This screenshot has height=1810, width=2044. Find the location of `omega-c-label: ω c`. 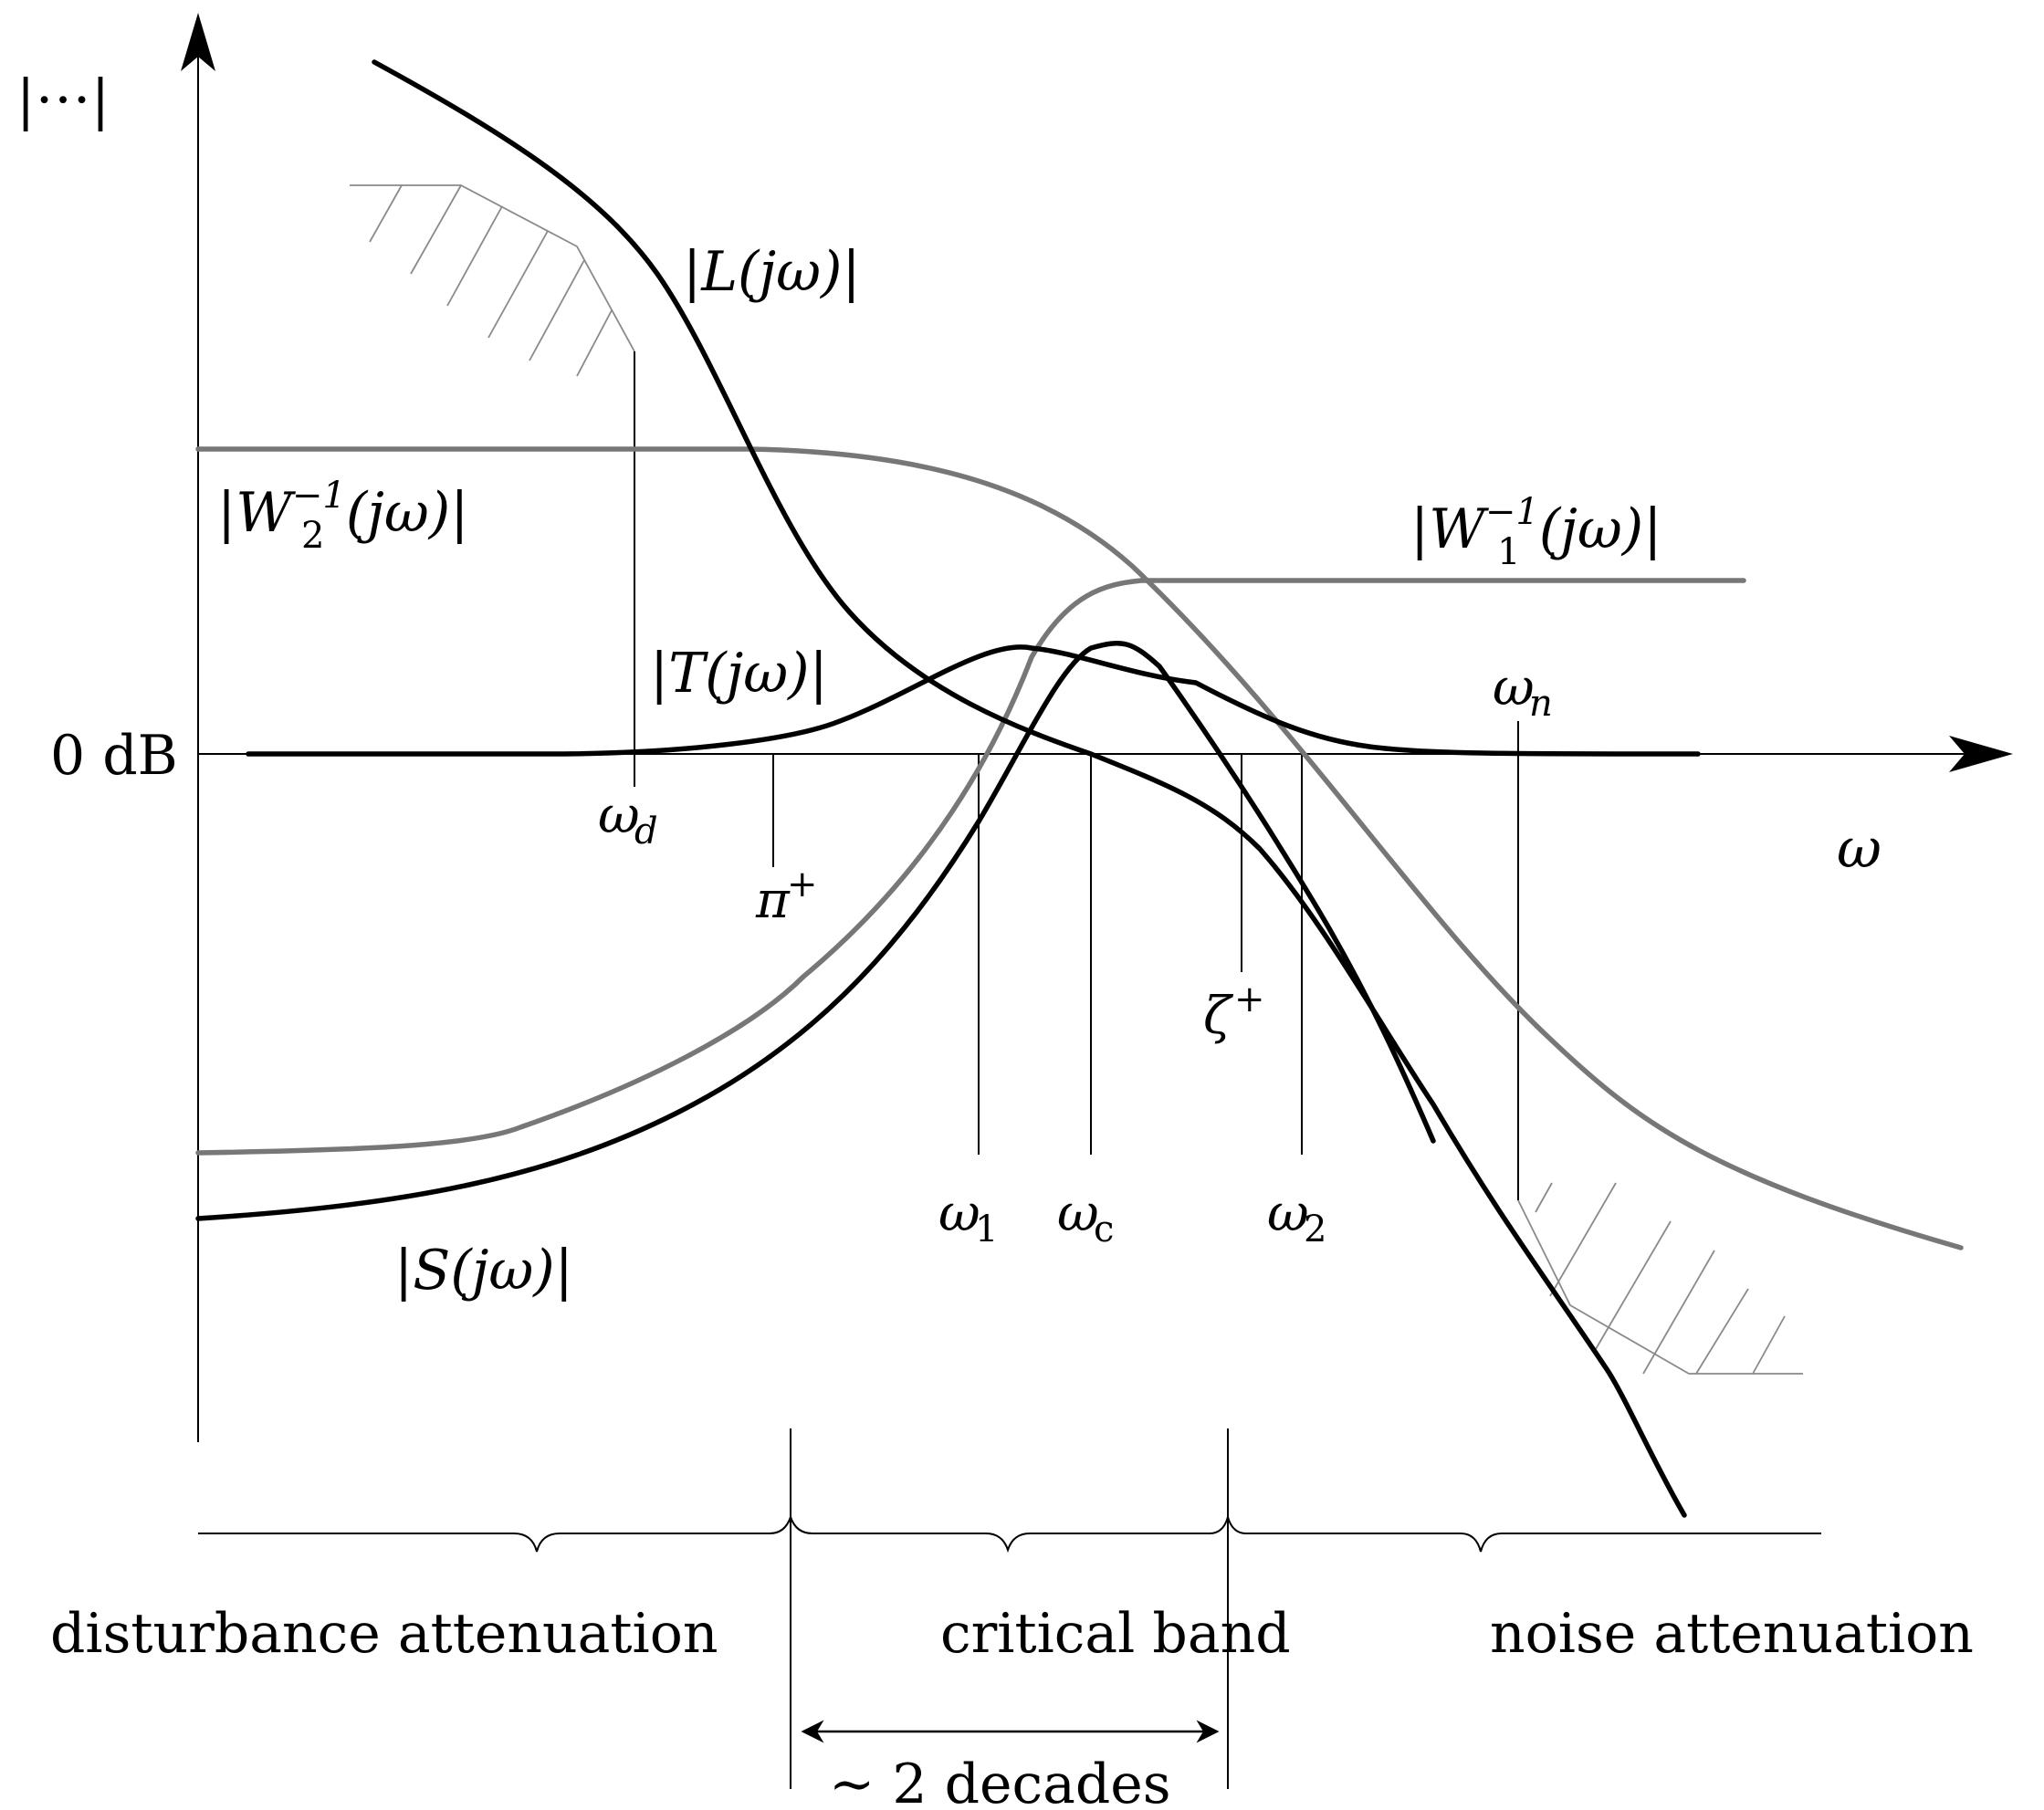

omega-c-label: ω c is located at coordinates (1085, 1217).